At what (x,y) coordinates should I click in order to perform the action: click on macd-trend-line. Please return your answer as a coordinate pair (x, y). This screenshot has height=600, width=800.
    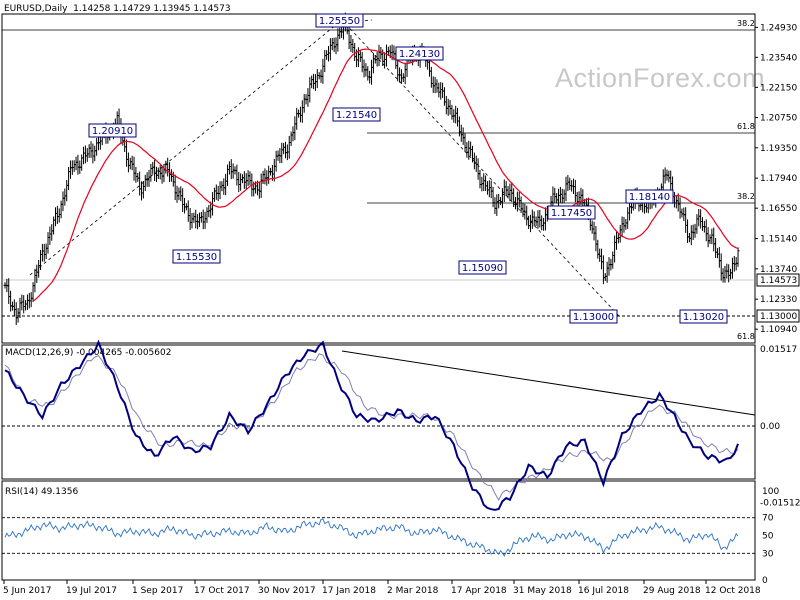
    Looking at the image, I should click on (548, 383).